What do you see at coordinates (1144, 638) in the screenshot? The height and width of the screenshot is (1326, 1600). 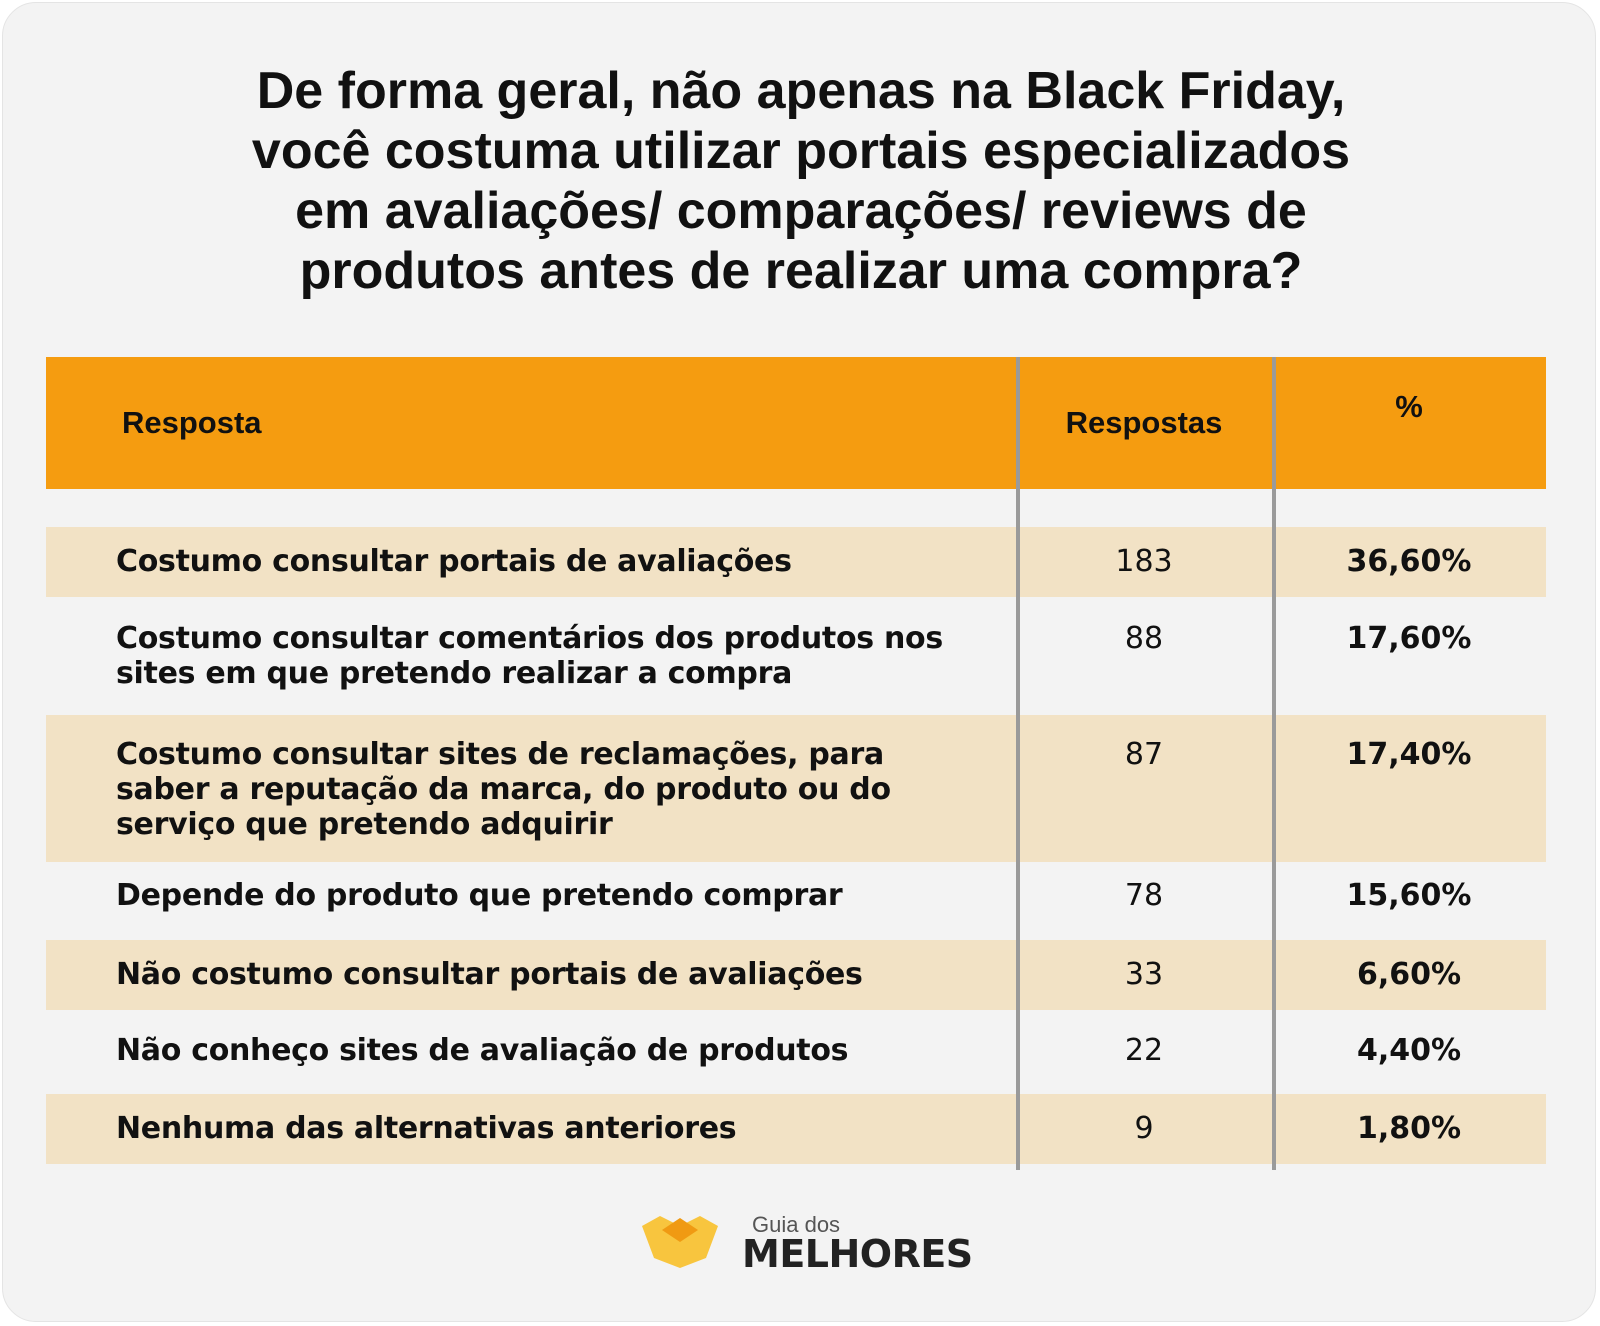 I see `row-count: 88` at bounding box center [1144, 638].